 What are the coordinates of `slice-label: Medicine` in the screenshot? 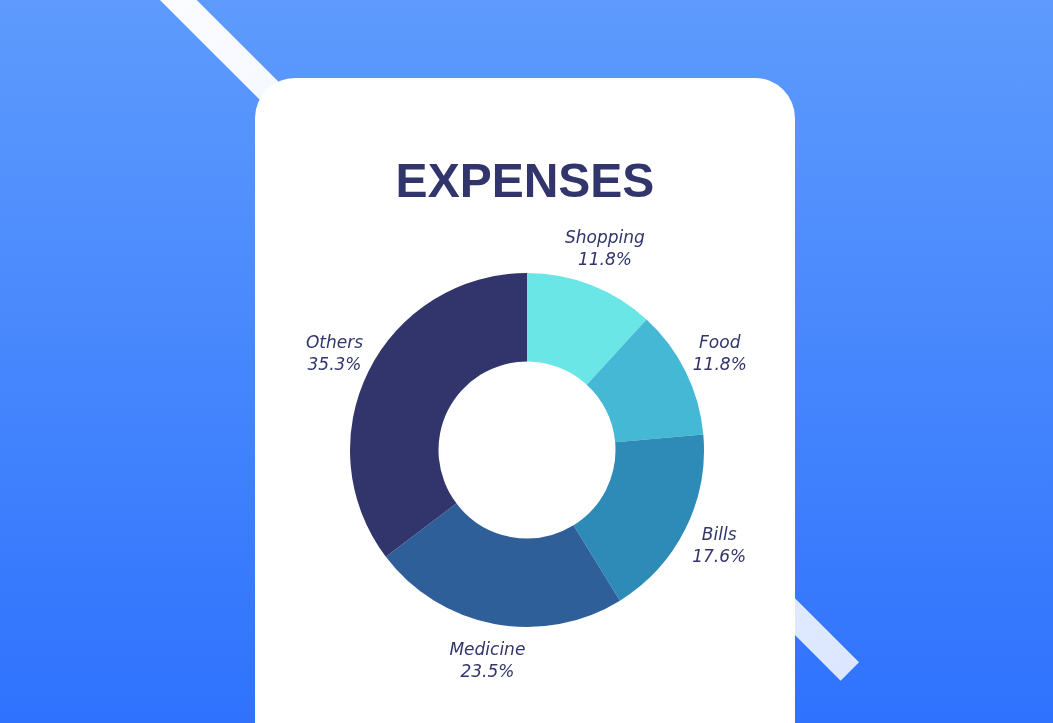 It's located at (487, 648).